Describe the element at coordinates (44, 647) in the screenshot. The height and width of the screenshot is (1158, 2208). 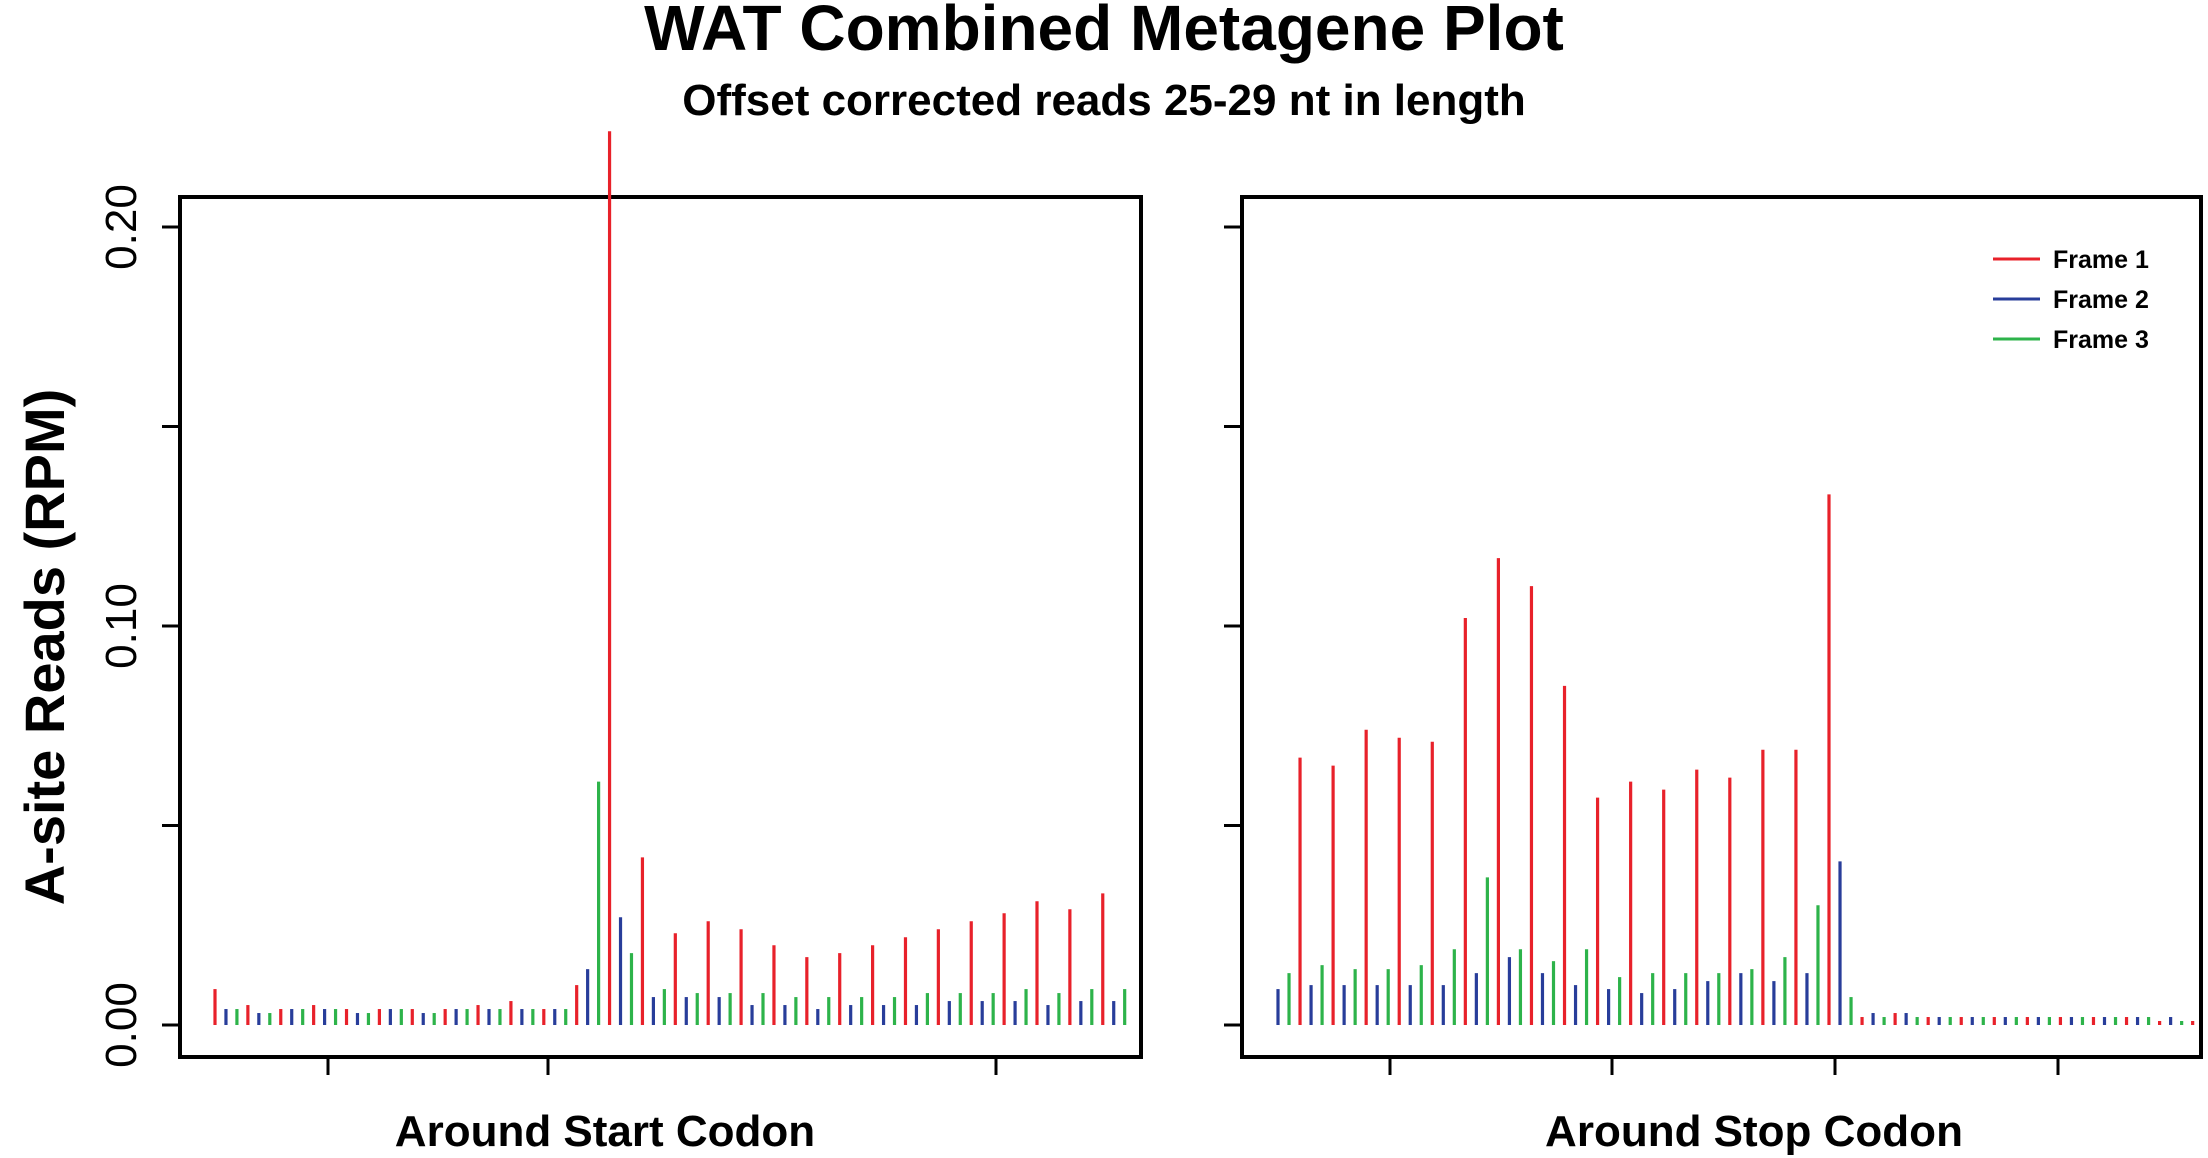
I see `y-axis-label: A-site Reads (RPM)` at that location.